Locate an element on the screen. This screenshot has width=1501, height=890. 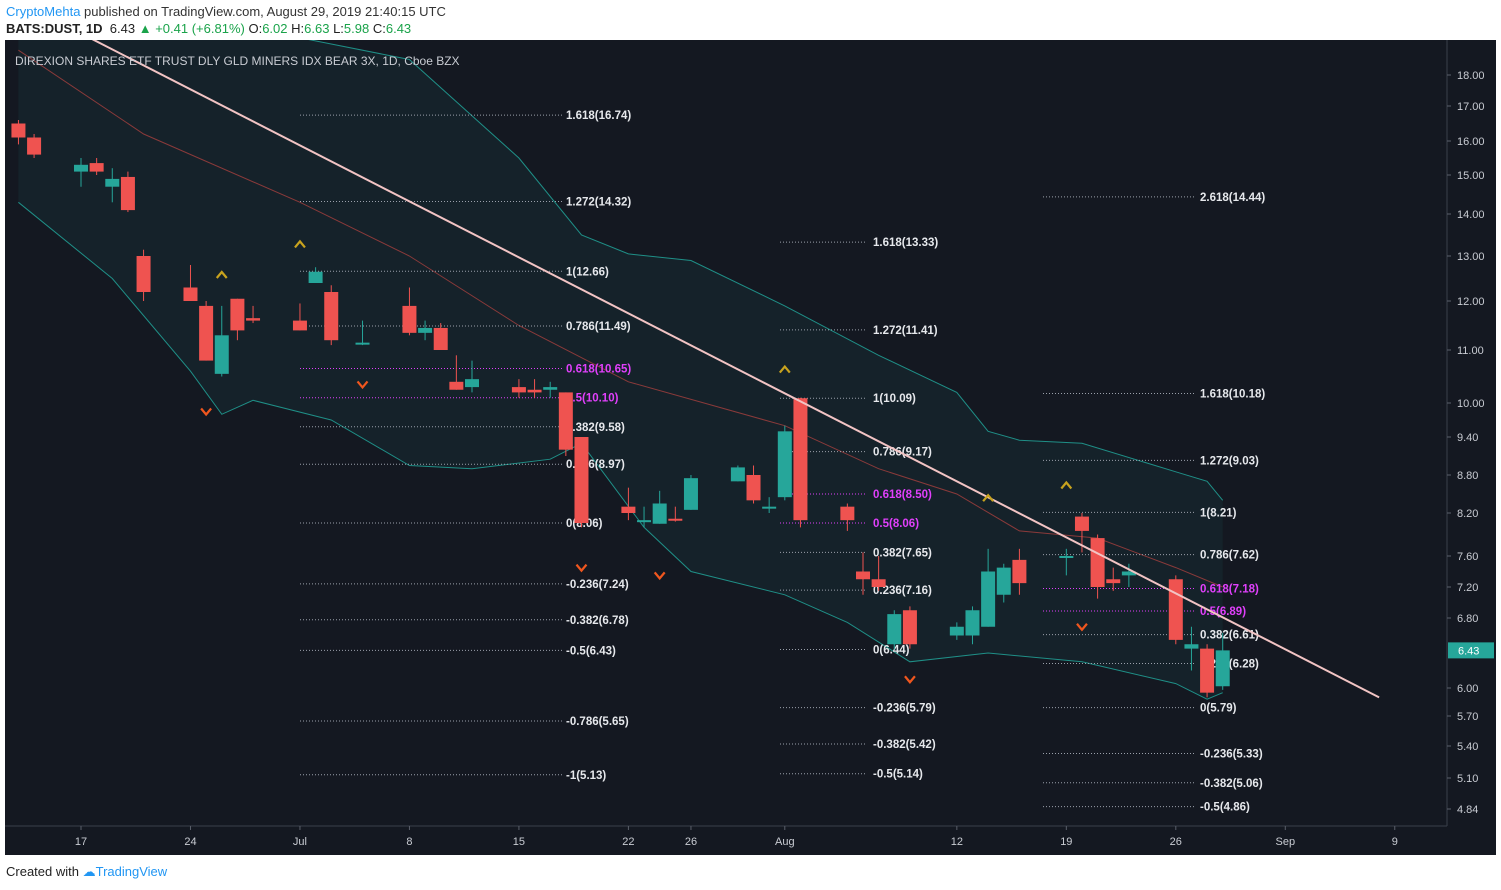
fib-label: 1.618(13.33) is located at coordinates (905, 243).